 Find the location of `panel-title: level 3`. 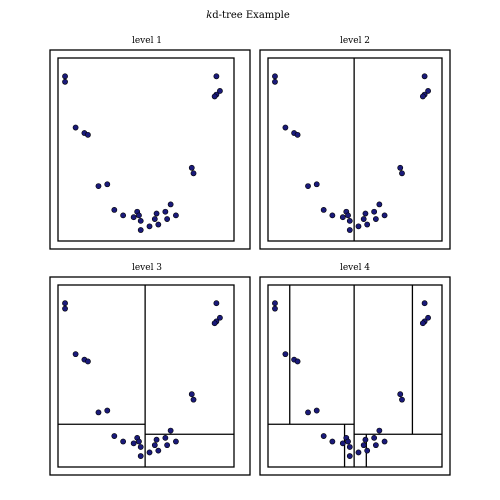

panel-title: level 3 is located at coordinates (147, 268).